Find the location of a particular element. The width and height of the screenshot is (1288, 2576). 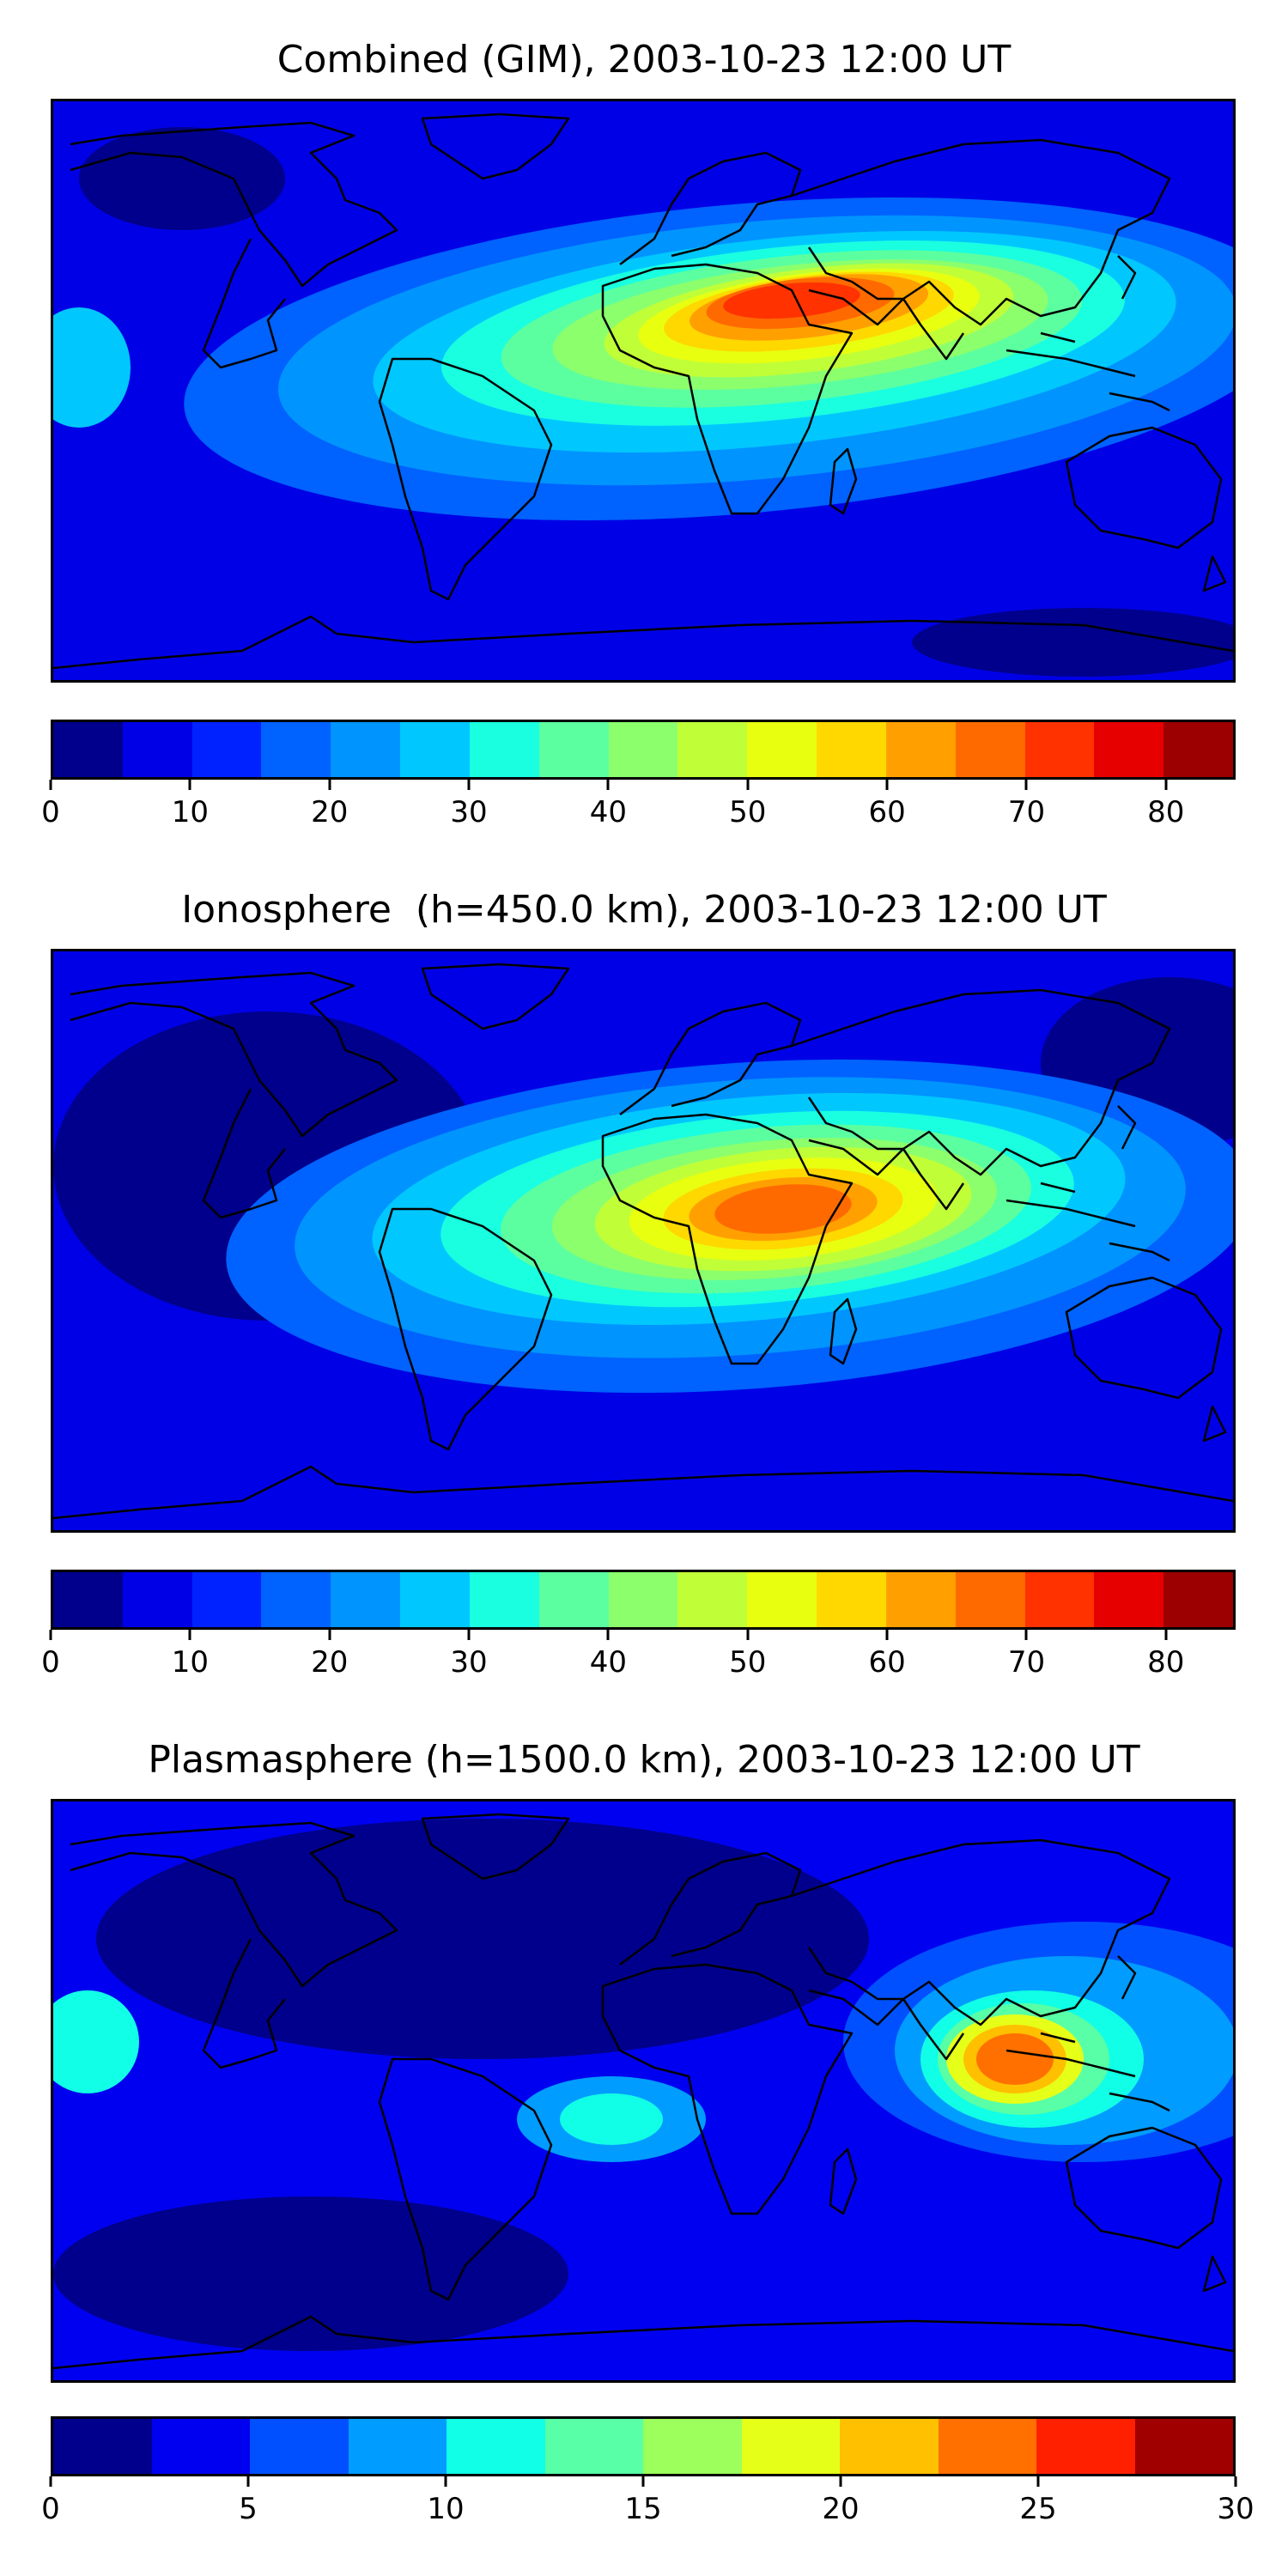

colorbar-ticks: 0 5 10 15 20 25 30 is located at coordinates (648, 2502).